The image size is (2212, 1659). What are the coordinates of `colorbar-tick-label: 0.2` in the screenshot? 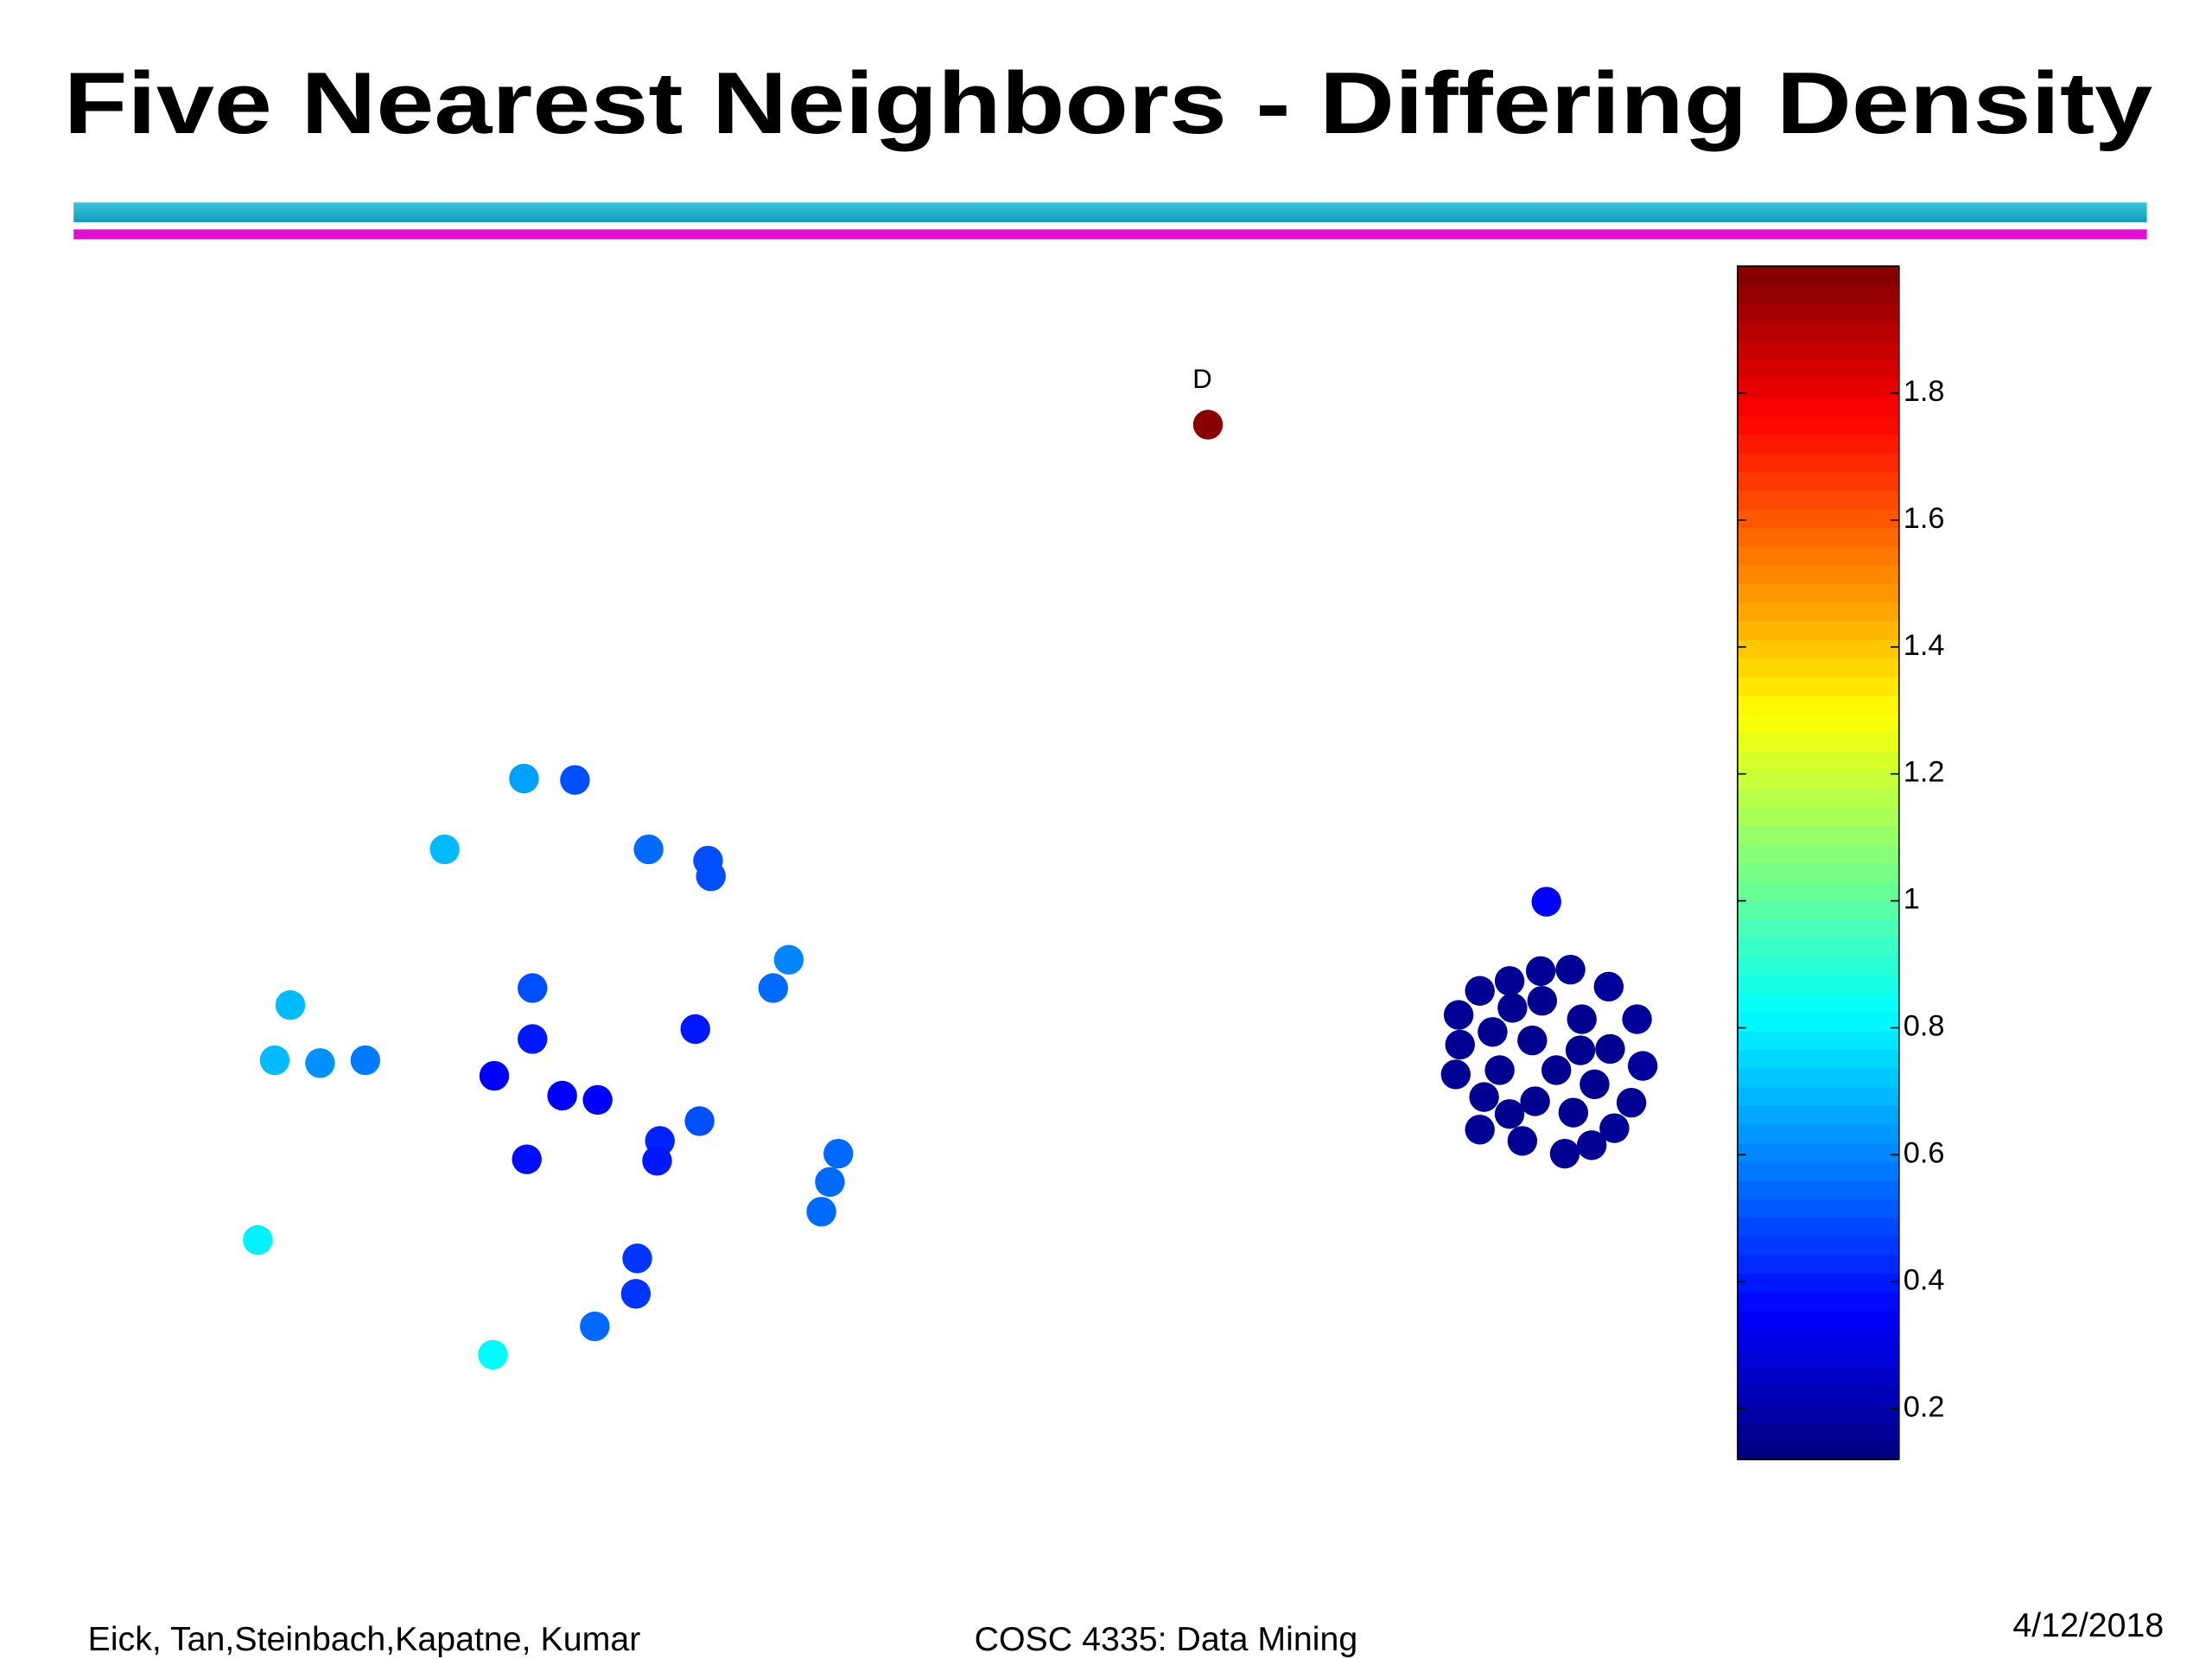 It's located at (1924, 1406).